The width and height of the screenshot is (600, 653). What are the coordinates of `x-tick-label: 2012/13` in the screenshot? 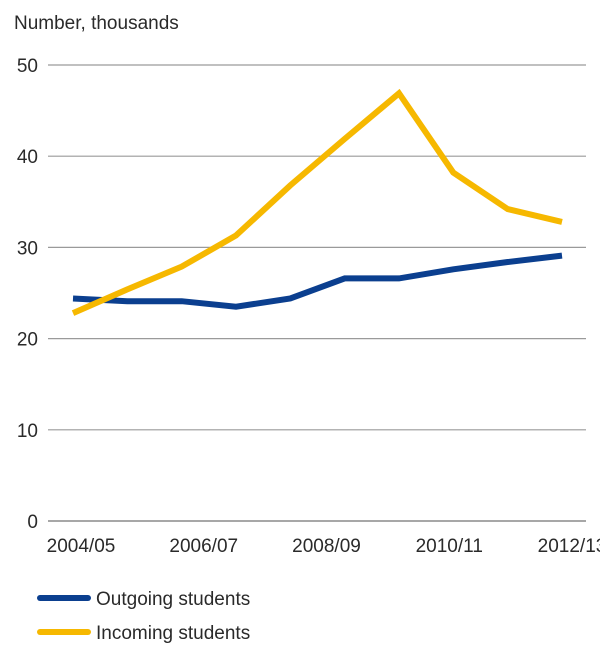 It's located at (569, 546).